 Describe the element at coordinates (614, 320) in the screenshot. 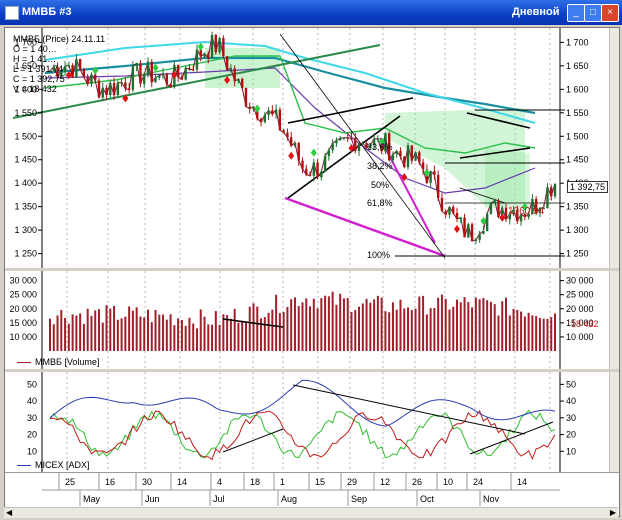

I see `volume-scrollbar` at that location.